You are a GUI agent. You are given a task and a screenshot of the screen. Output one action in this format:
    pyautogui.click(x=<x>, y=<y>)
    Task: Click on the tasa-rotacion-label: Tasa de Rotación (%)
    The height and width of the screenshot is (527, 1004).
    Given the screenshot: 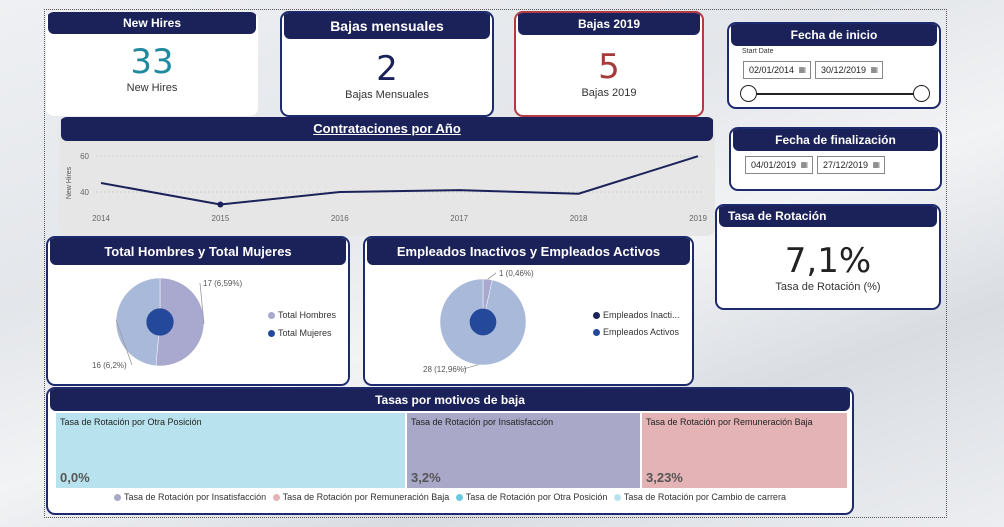 What is the action you would take?
    pyautogui.click(x=828, y=287)
    